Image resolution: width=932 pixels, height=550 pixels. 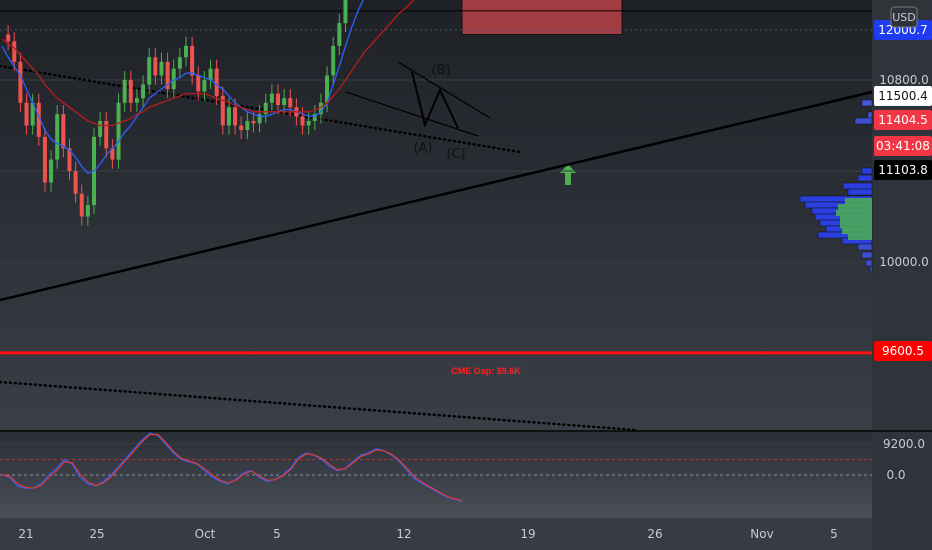 I want to click on y-tick-label: 9200.0, so click(x=904, y=444).